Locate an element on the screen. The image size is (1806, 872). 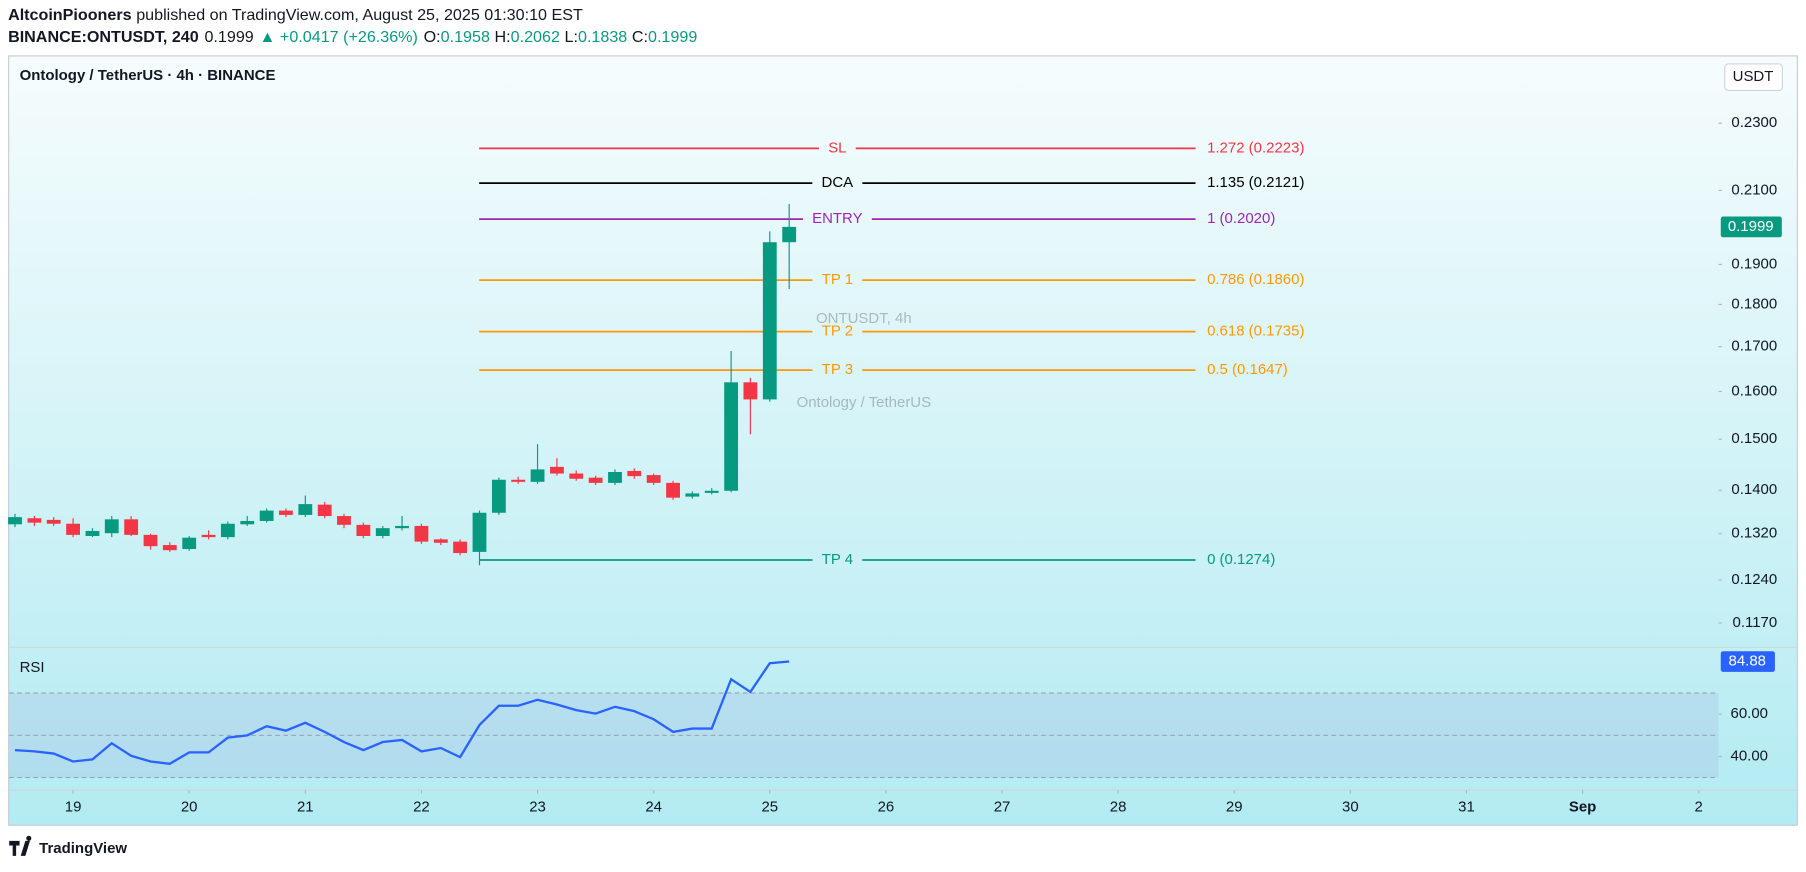
last-price-label: 0.1999 is located at coordinates (1751, 226).